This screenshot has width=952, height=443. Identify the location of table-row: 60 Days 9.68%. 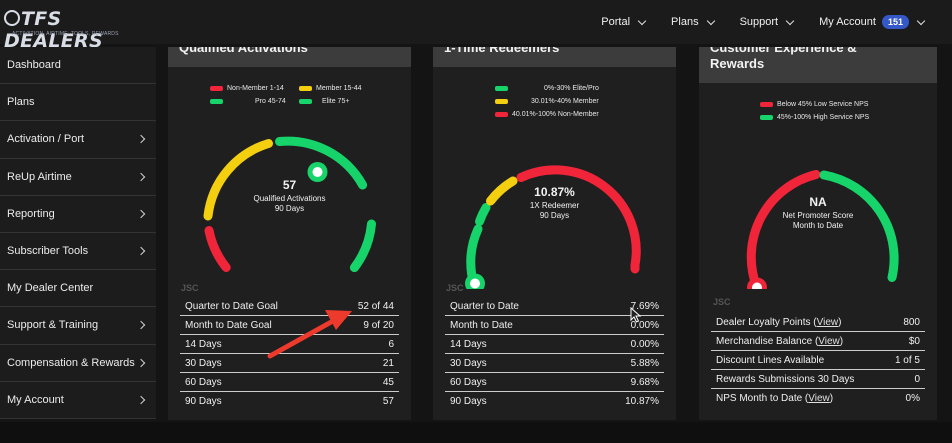
(554, 382).